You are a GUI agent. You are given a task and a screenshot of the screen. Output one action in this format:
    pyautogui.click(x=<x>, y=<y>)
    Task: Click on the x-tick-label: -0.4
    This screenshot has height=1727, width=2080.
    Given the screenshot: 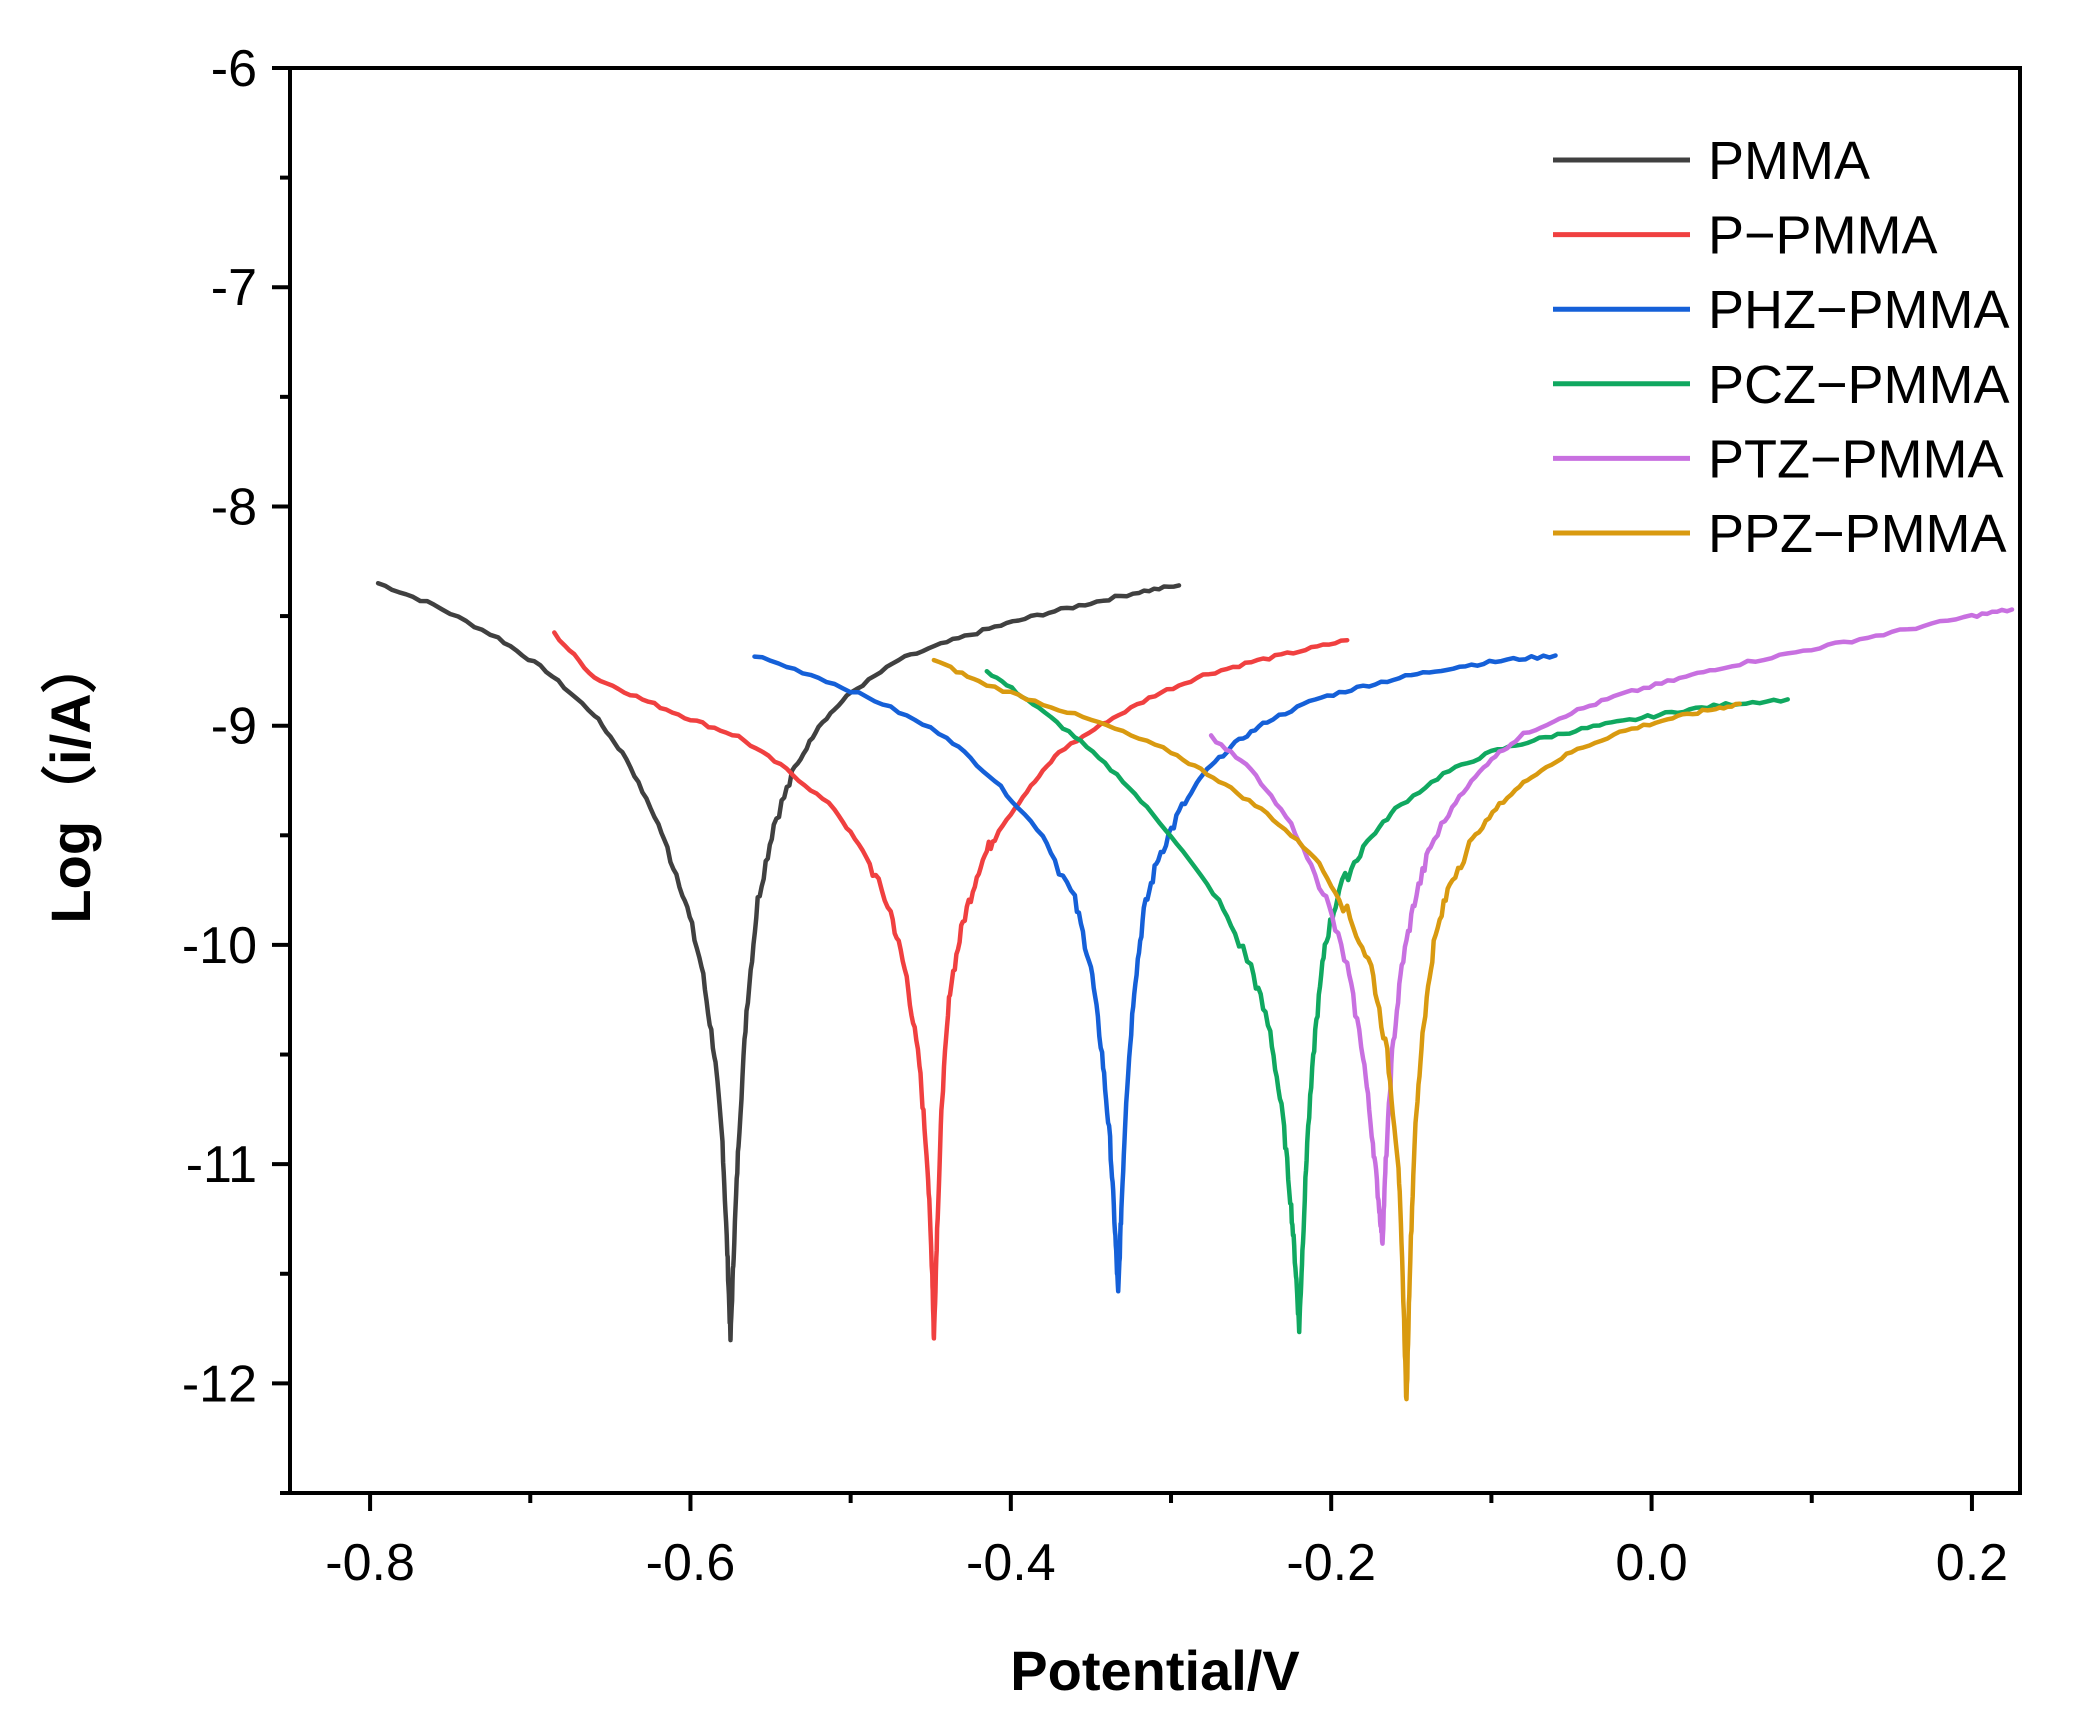 What is the action you would take?
    pyautogui.click(x=1011, y=1563)
    